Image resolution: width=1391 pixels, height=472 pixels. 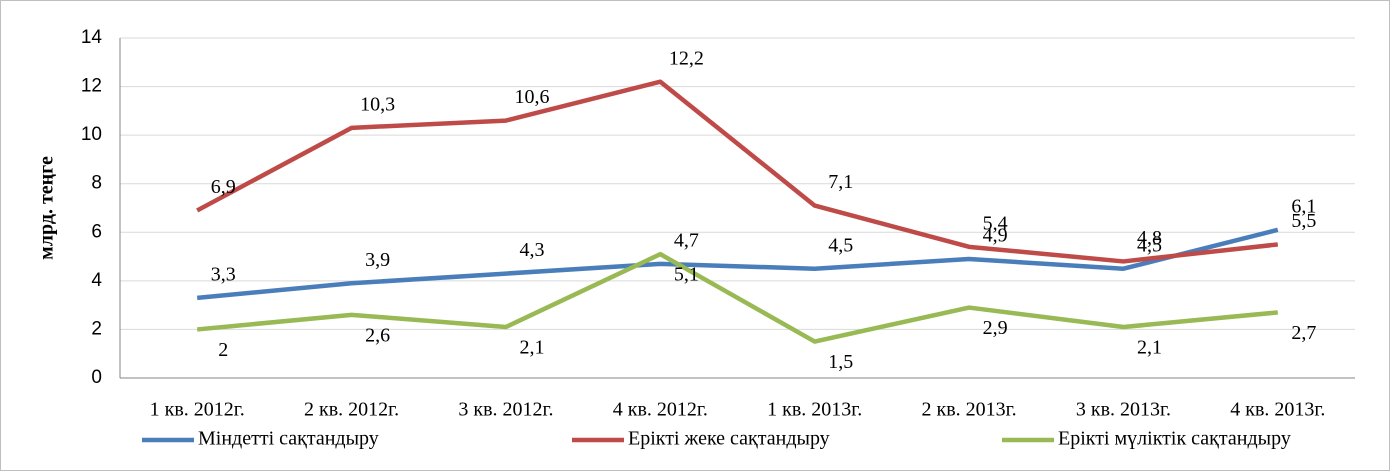 What do you see at coordinates (96, 377) in the screenshot?
I see `y-tick-label: 0` at bounding box center [96, 377].